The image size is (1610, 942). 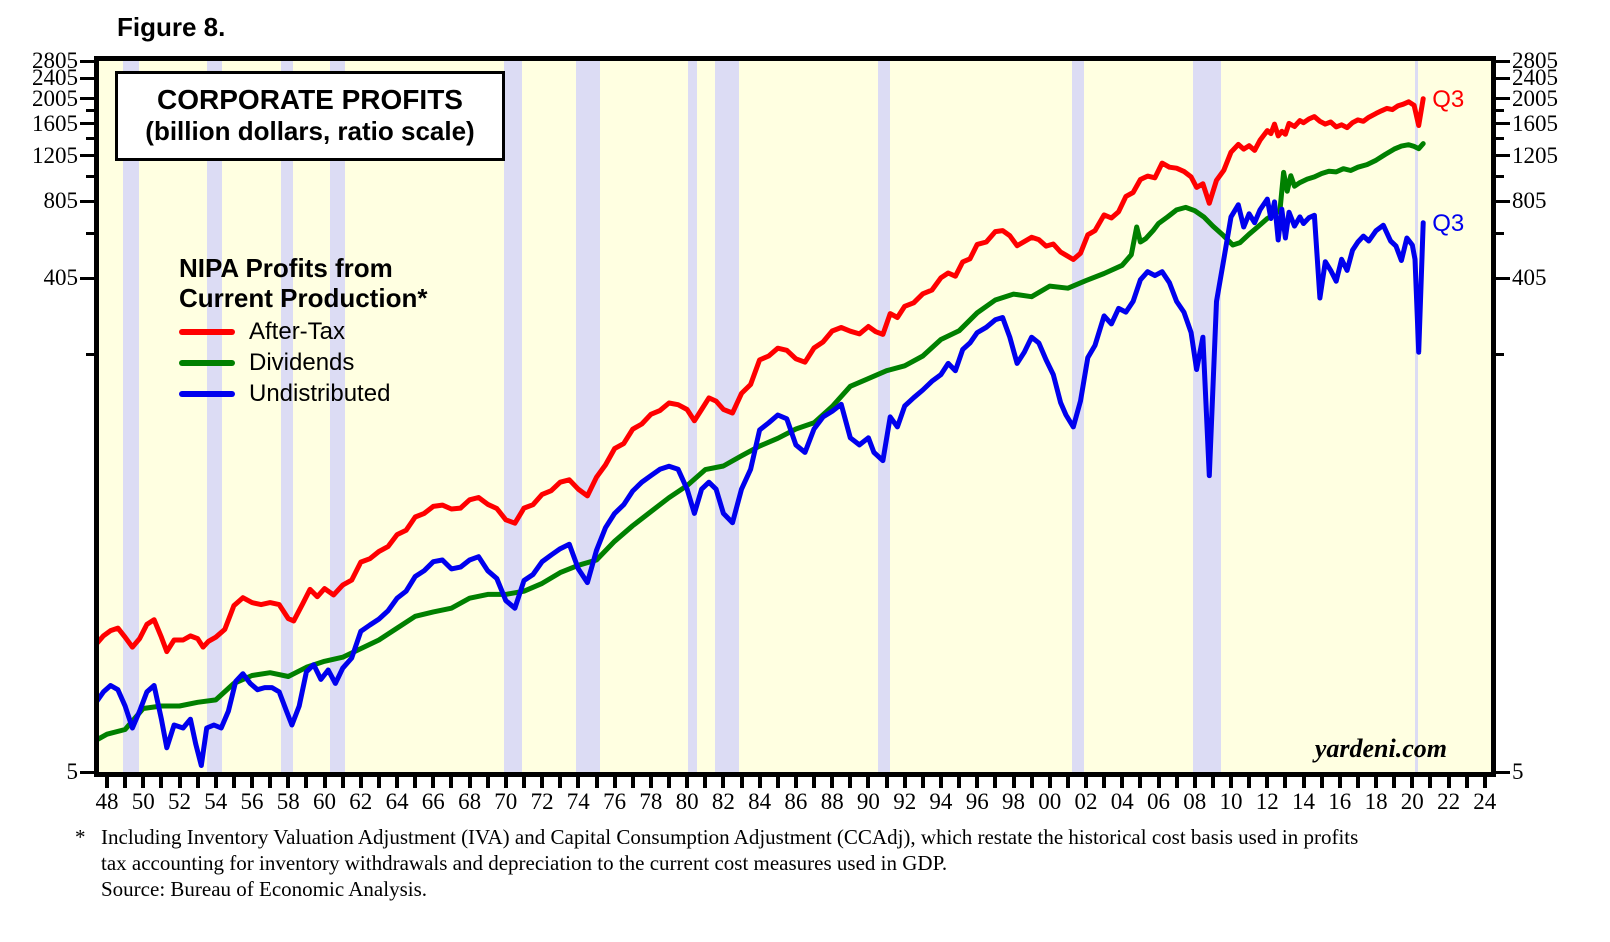 I want to click on x-axis-year-label: 88, so click(x=832, y=801).